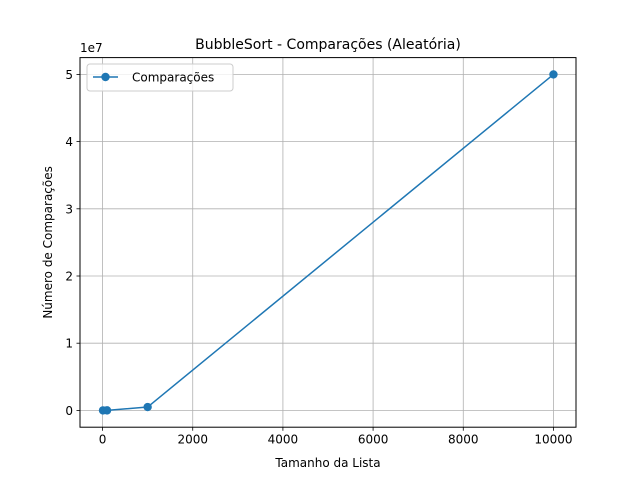  What do you see at coordinates (283, 440) in the screenshot?
I see `x-tick-label: 4000` at bounding box center [283, 440].